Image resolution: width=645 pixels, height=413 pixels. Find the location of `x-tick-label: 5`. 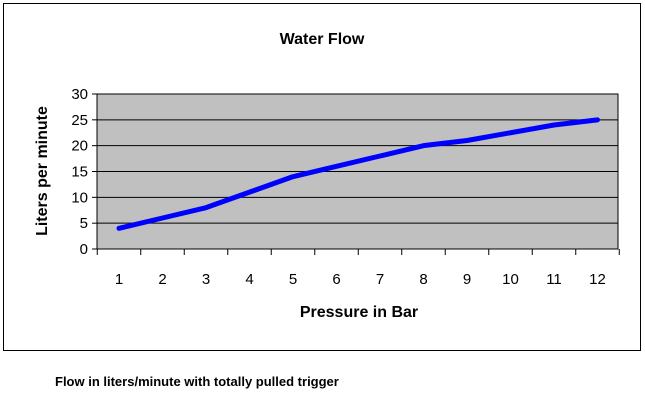

x-tick-label: 5 is located at coordinates (293, 279).